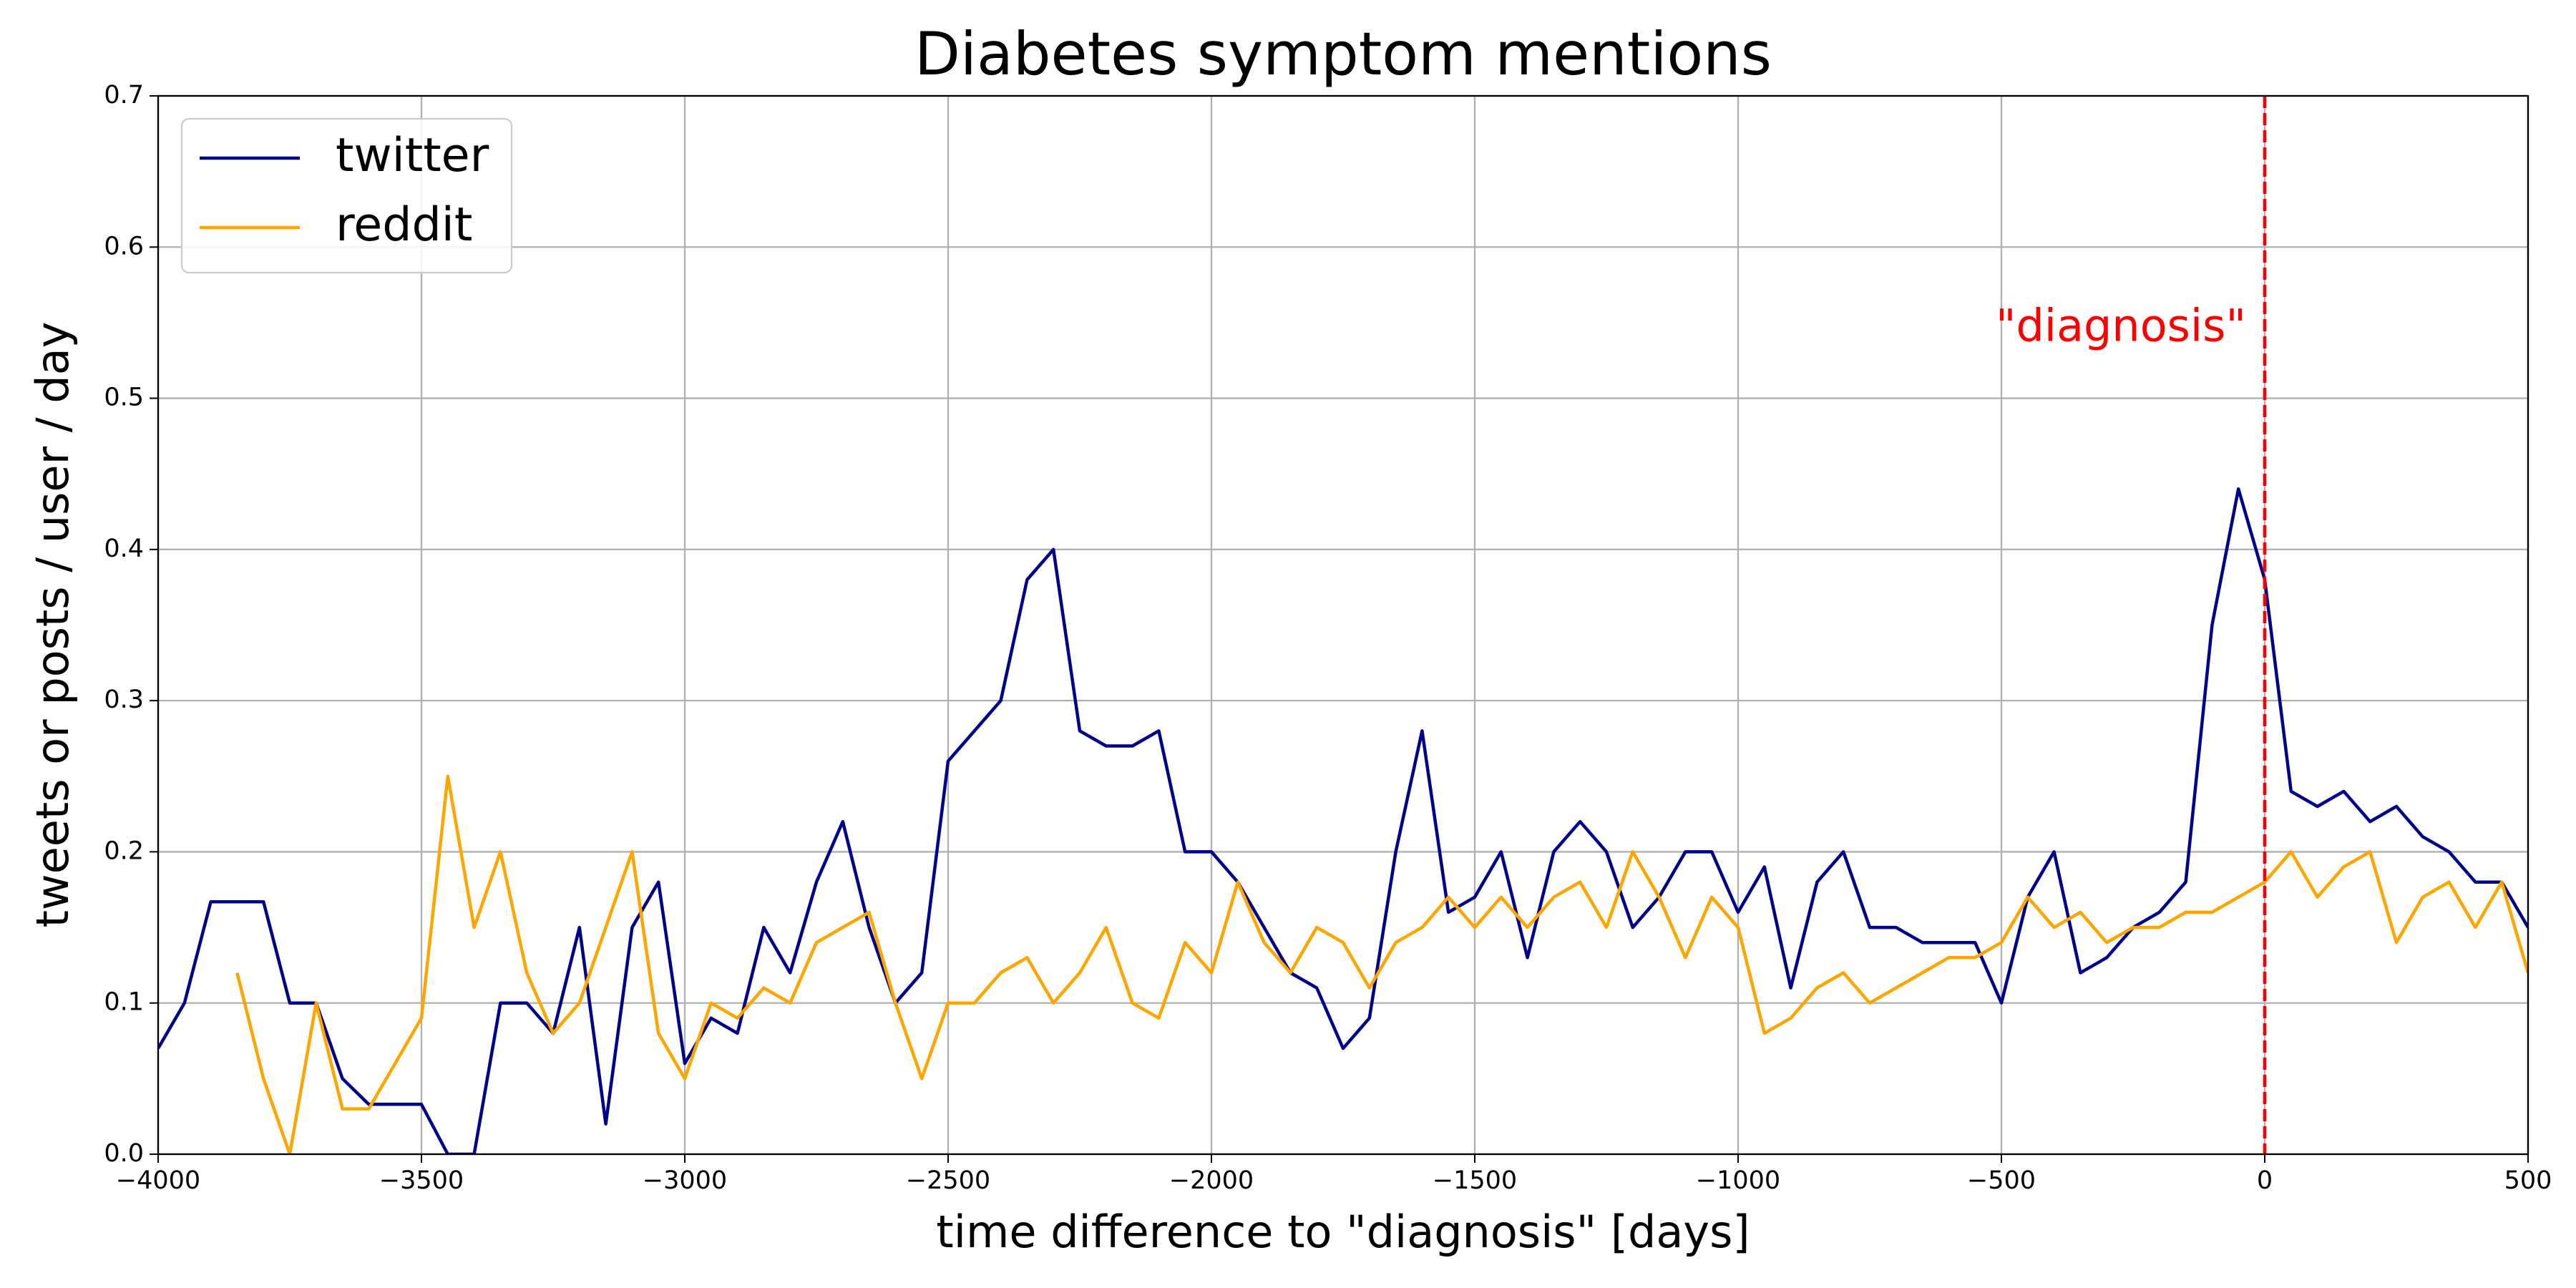 This screenshot has width=2576, height=1288. What do you see at coordinates (2265, 1180) in the screenshot?
I see `x-tick-label: 0` at bounding box center [2265, 1180].